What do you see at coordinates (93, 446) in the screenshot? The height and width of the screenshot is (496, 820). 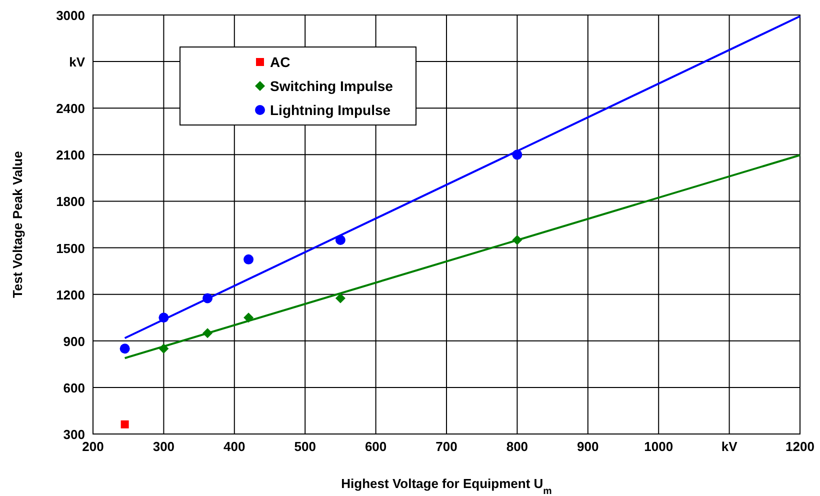 I see `x-tick-label: 200` at bounding box center [93, 446].